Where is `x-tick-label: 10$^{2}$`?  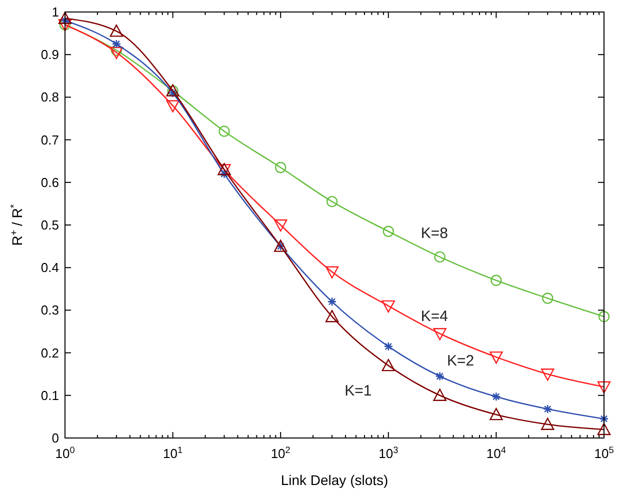 x-tick-label: 10$^{2}$ is located at coordinates (280, 453).